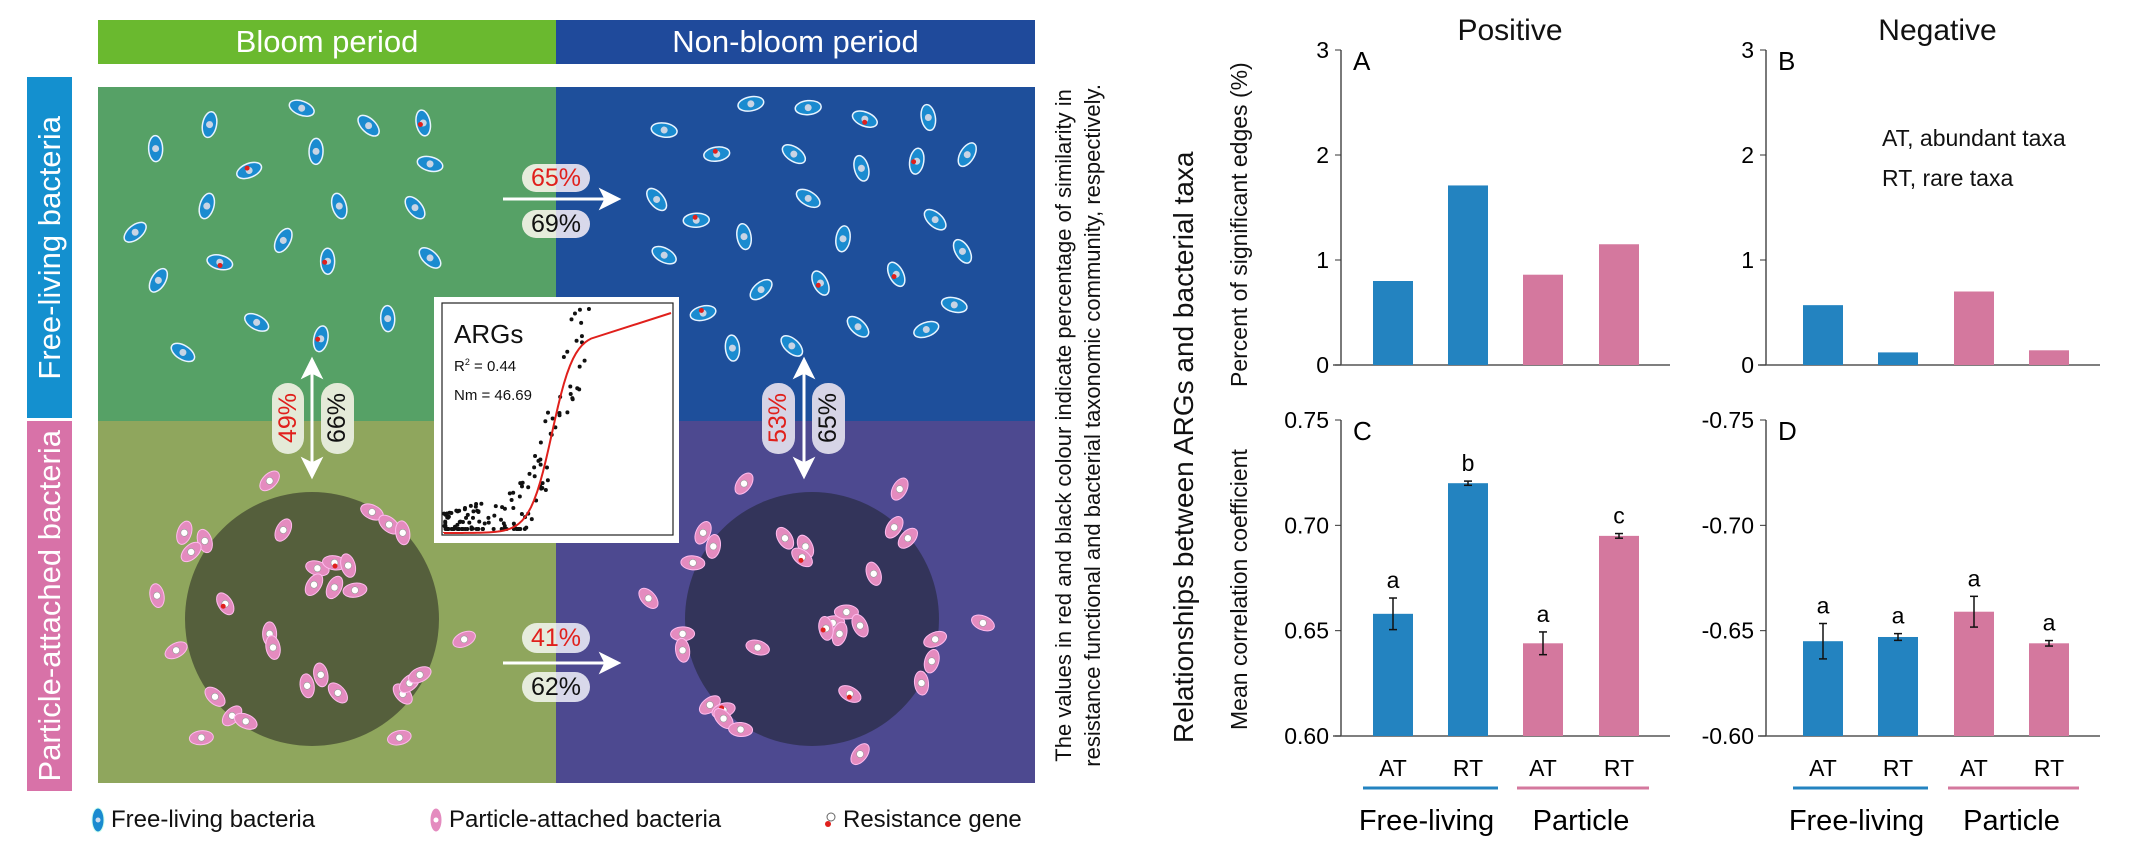 The width and height of the screenshot is (2130, 852). What do you see at coordinates (1747, 155) in the screenshot?
I see `y-tick-label: 2` at bounding box center [1747, 155].